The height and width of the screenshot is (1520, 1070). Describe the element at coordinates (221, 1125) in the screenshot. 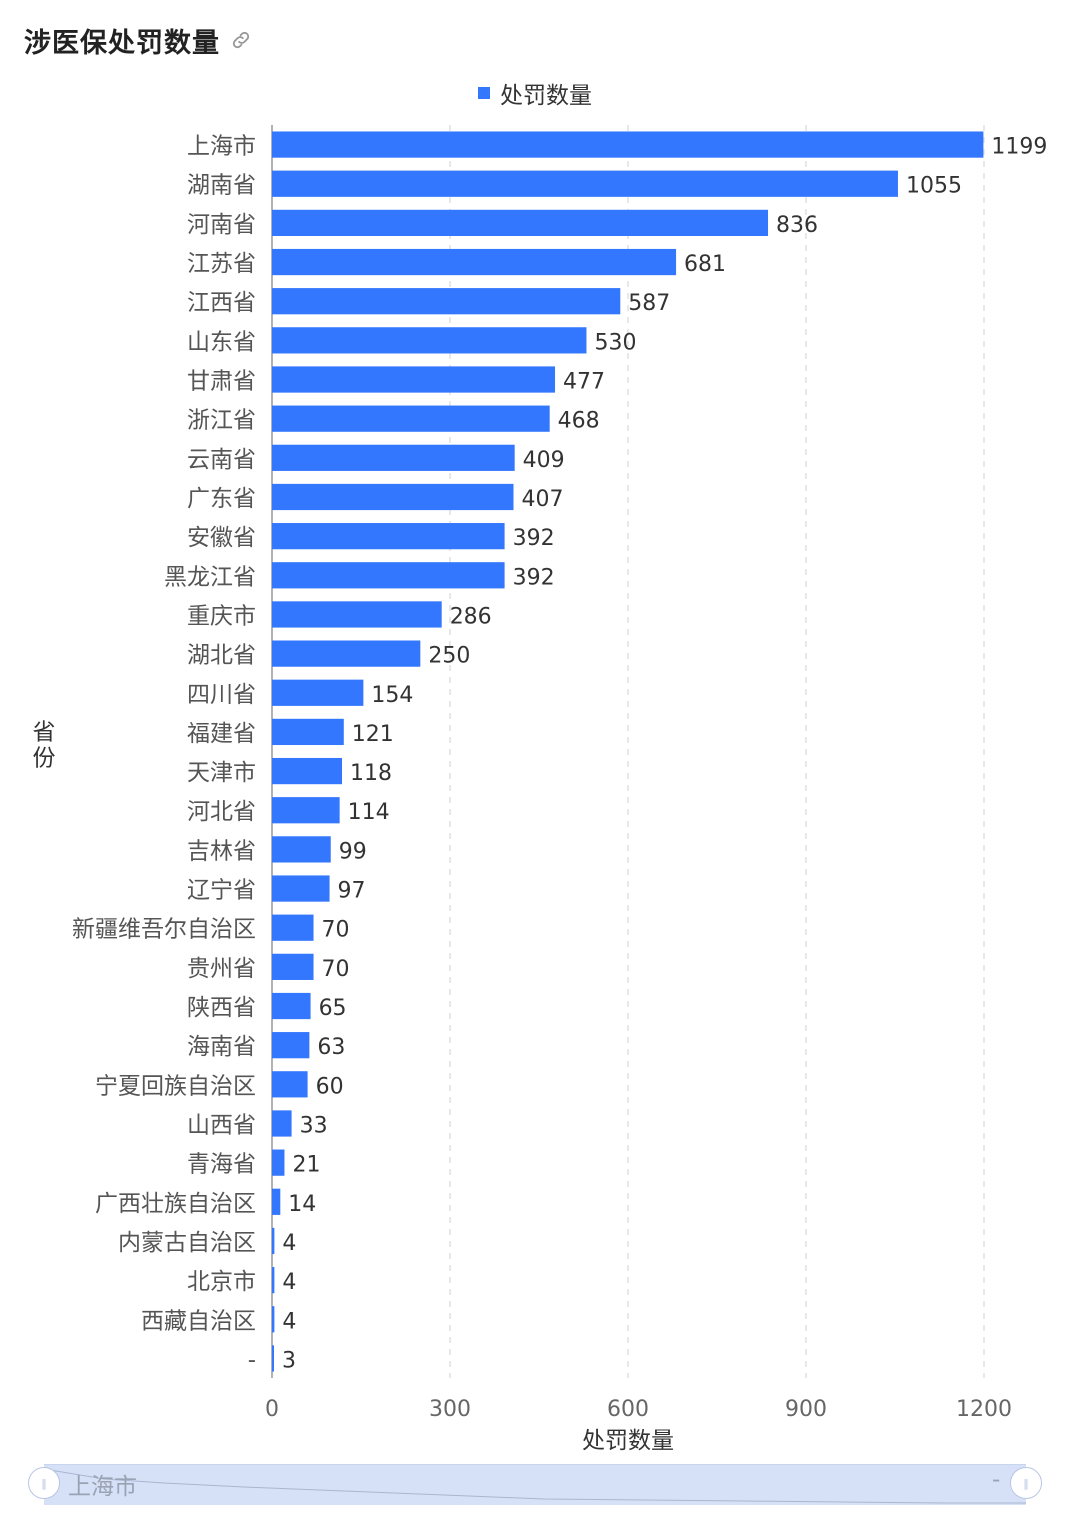

I see `y-tick-label: 山西省` at that location.